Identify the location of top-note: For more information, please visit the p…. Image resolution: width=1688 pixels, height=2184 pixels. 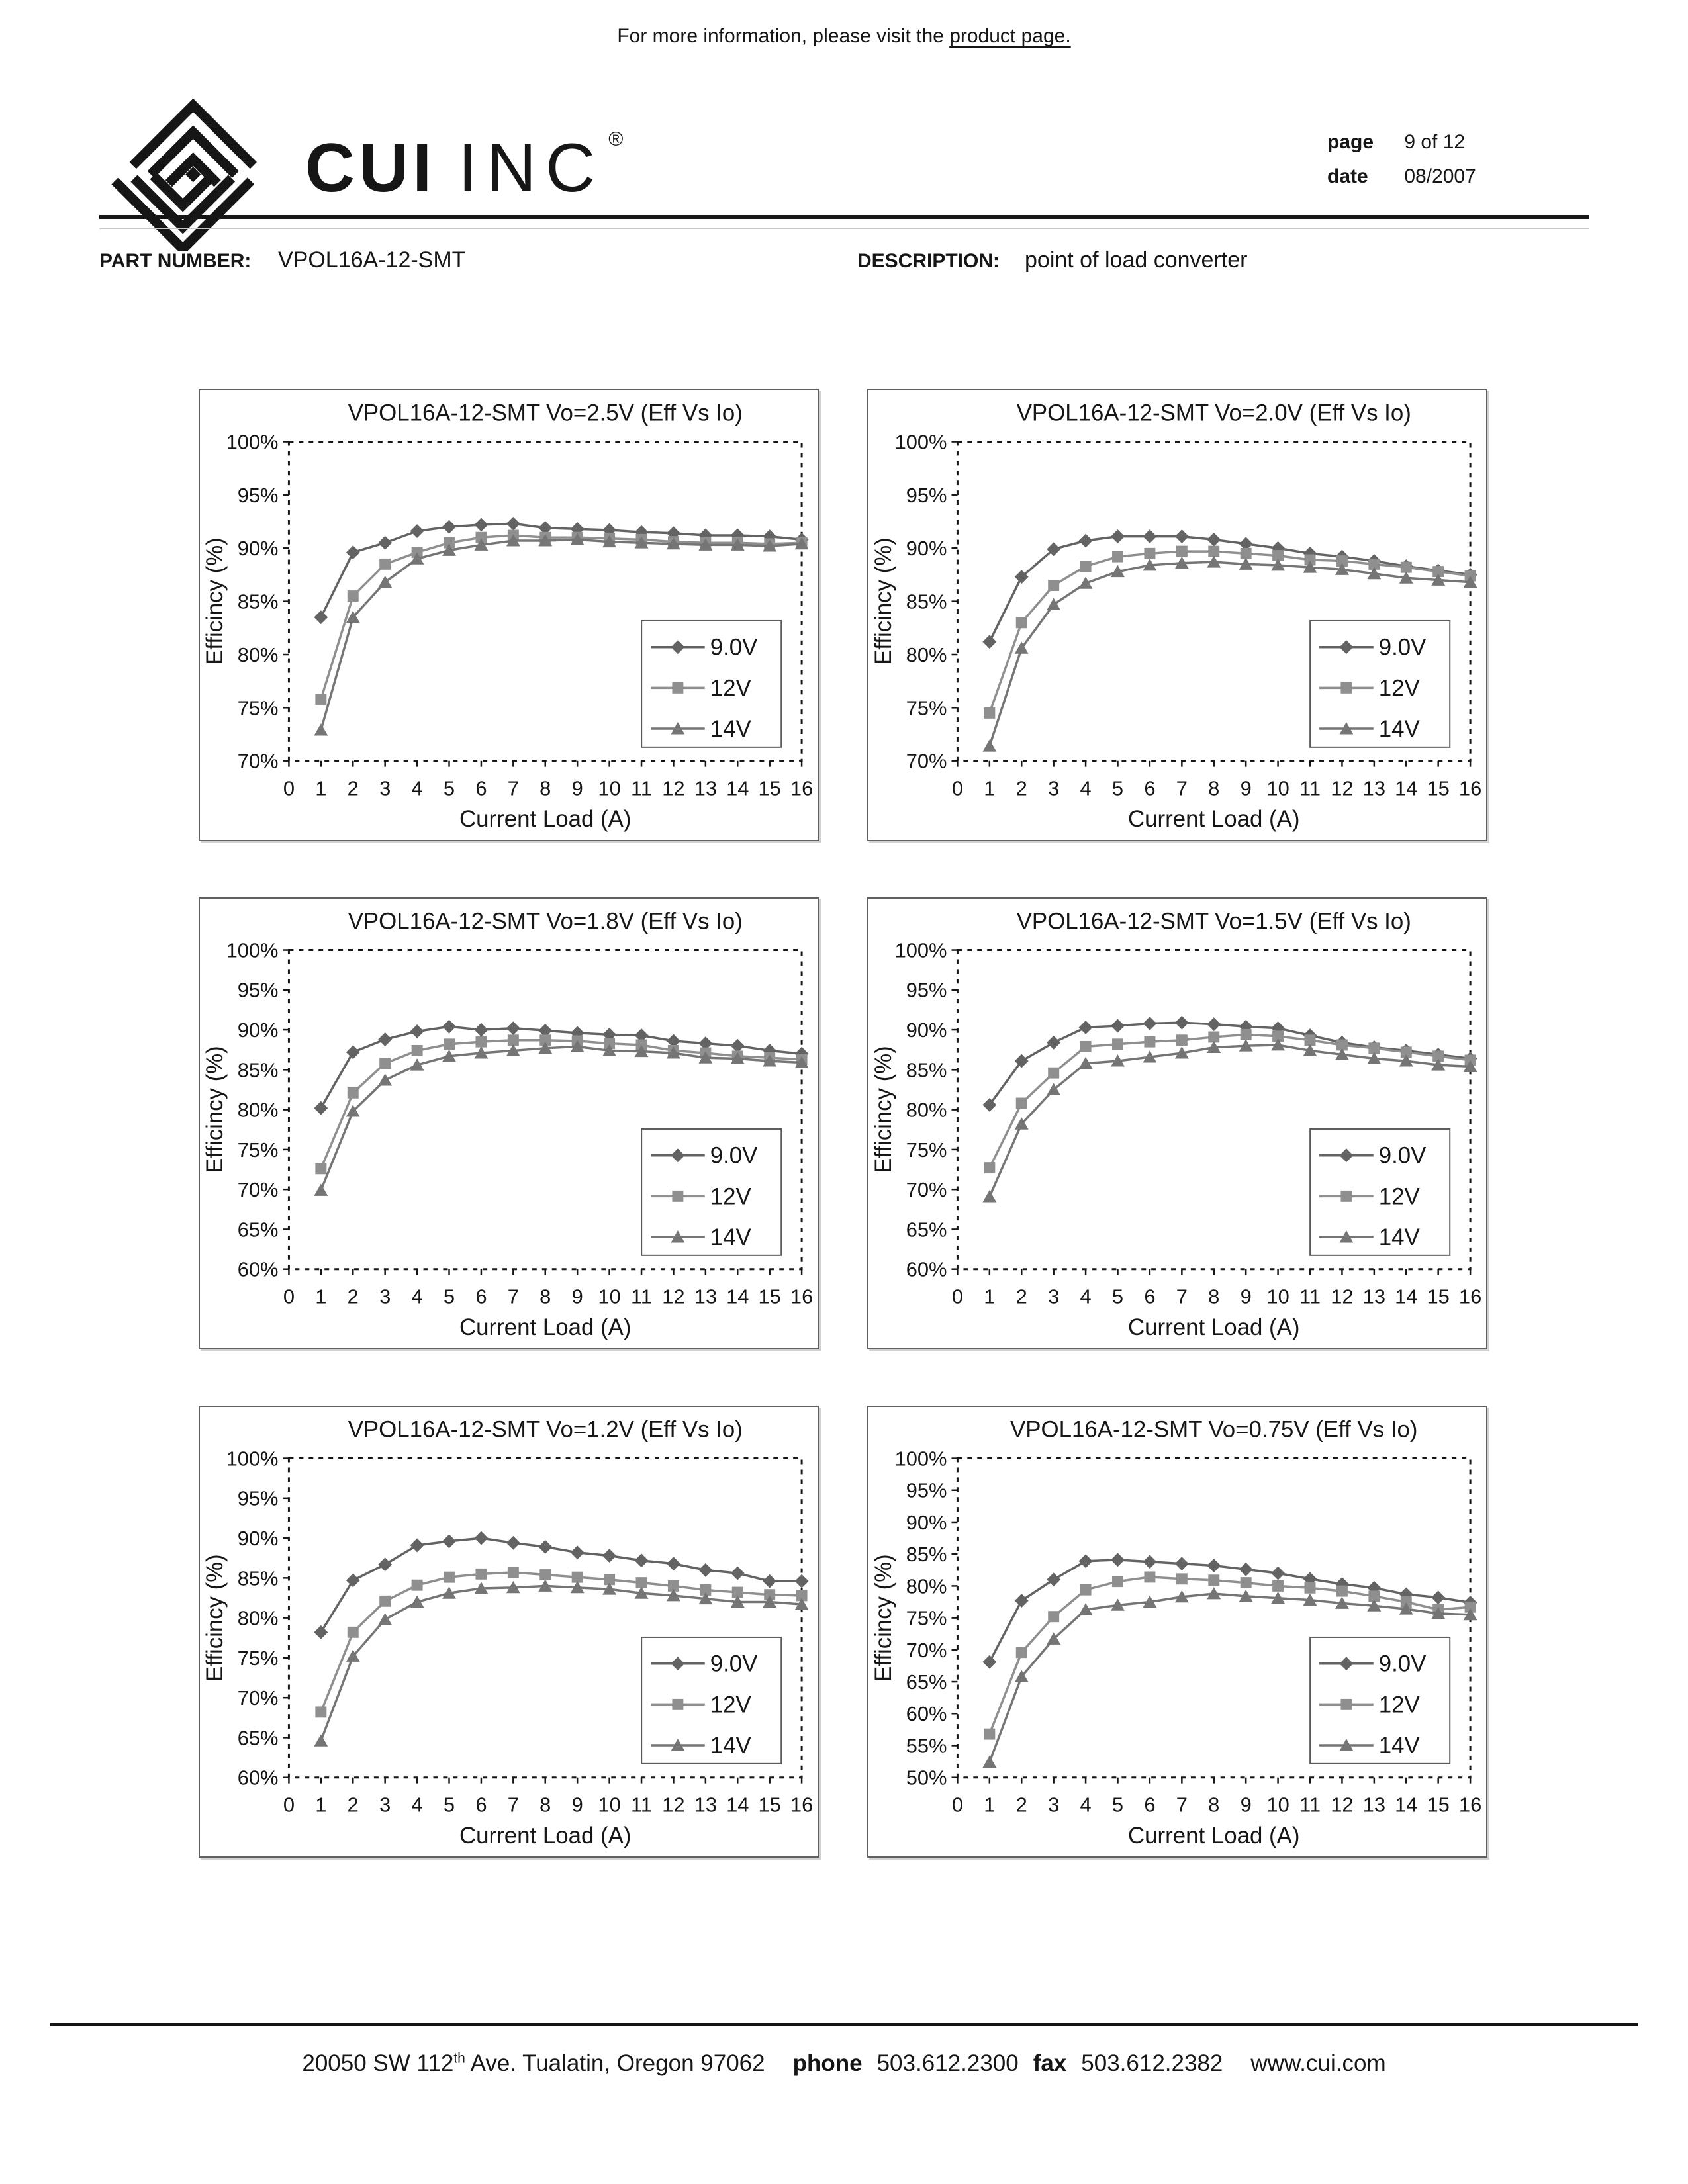
(844, 36).